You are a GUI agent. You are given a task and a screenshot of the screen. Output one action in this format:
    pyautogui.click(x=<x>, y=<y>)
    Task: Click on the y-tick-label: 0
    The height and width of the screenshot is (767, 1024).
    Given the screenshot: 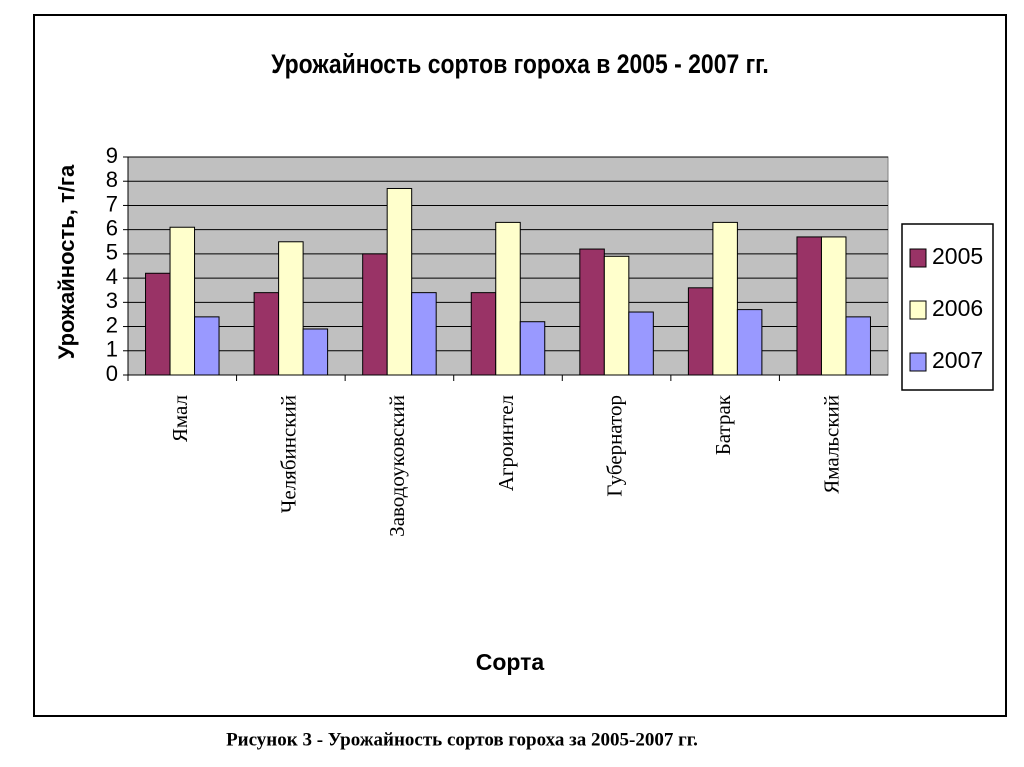 What is the action you would take?
    pyautogui.click(x=112, y=373)
    